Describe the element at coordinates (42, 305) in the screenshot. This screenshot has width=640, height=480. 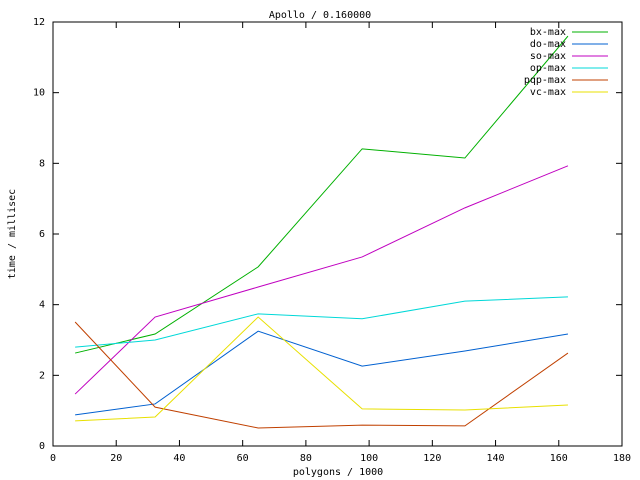
I see `y-tick-label: 4` at that location.